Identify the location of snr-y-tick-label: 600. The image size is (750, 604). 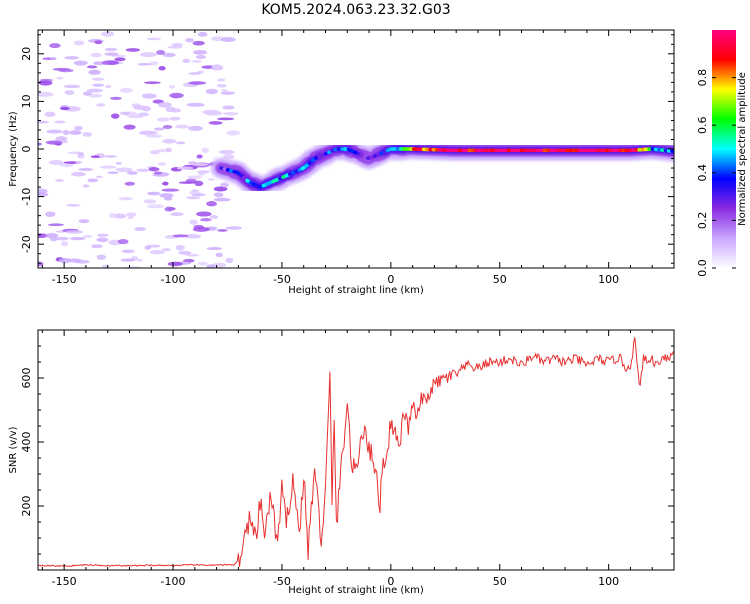
(26, 378).